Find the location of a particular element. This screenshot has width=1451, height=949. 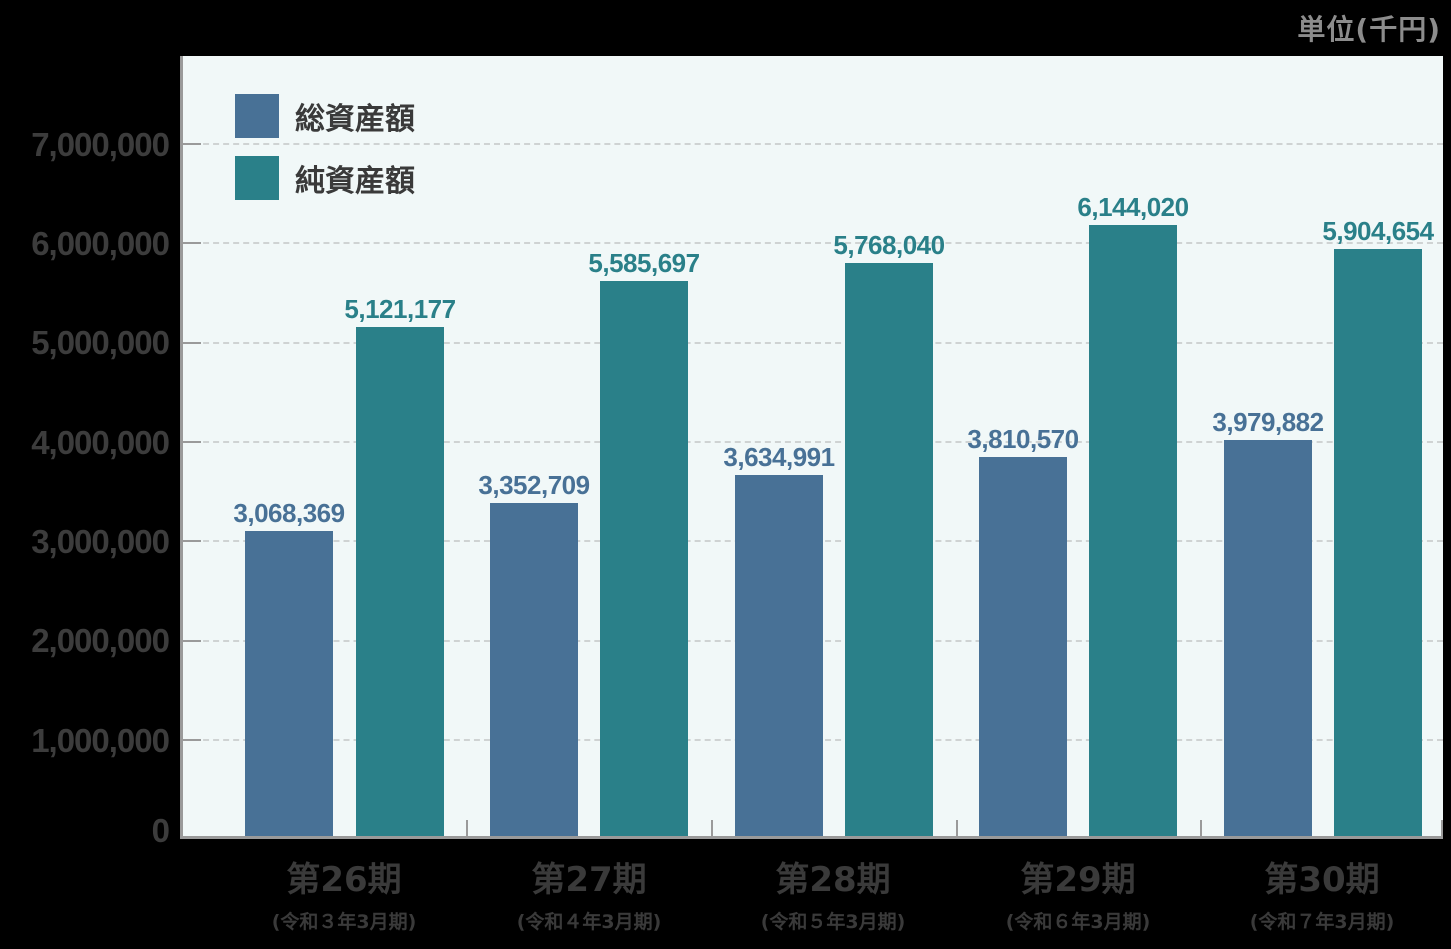

value-label: 3,810,570 is located at coordinates (1023, 439).